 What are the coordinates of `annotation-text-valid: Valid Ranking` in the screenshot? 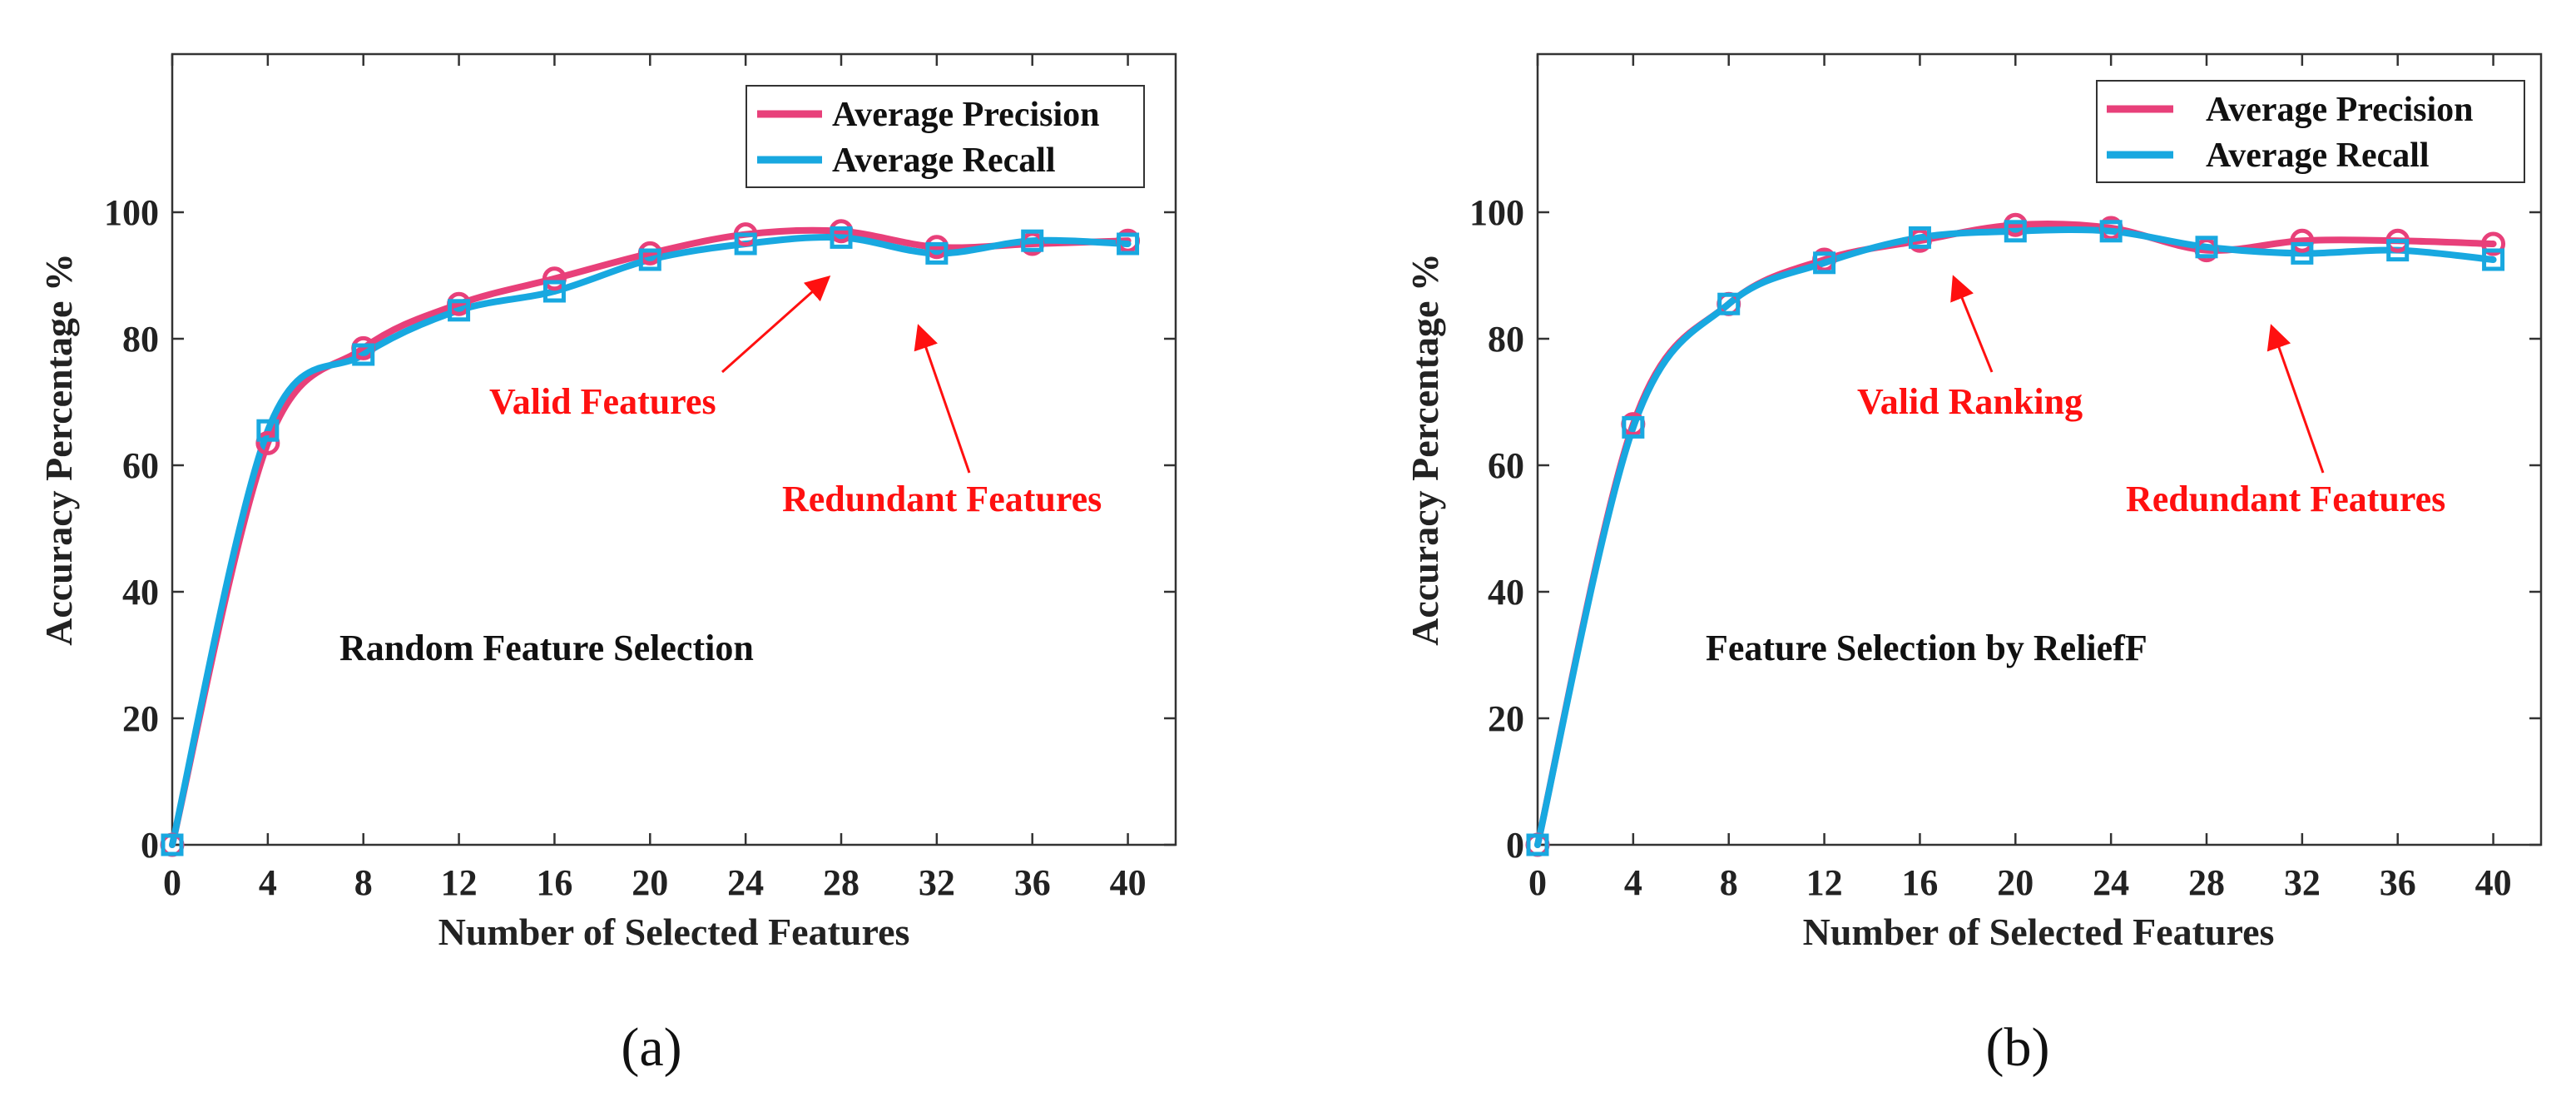 It's located at (1970, 402).